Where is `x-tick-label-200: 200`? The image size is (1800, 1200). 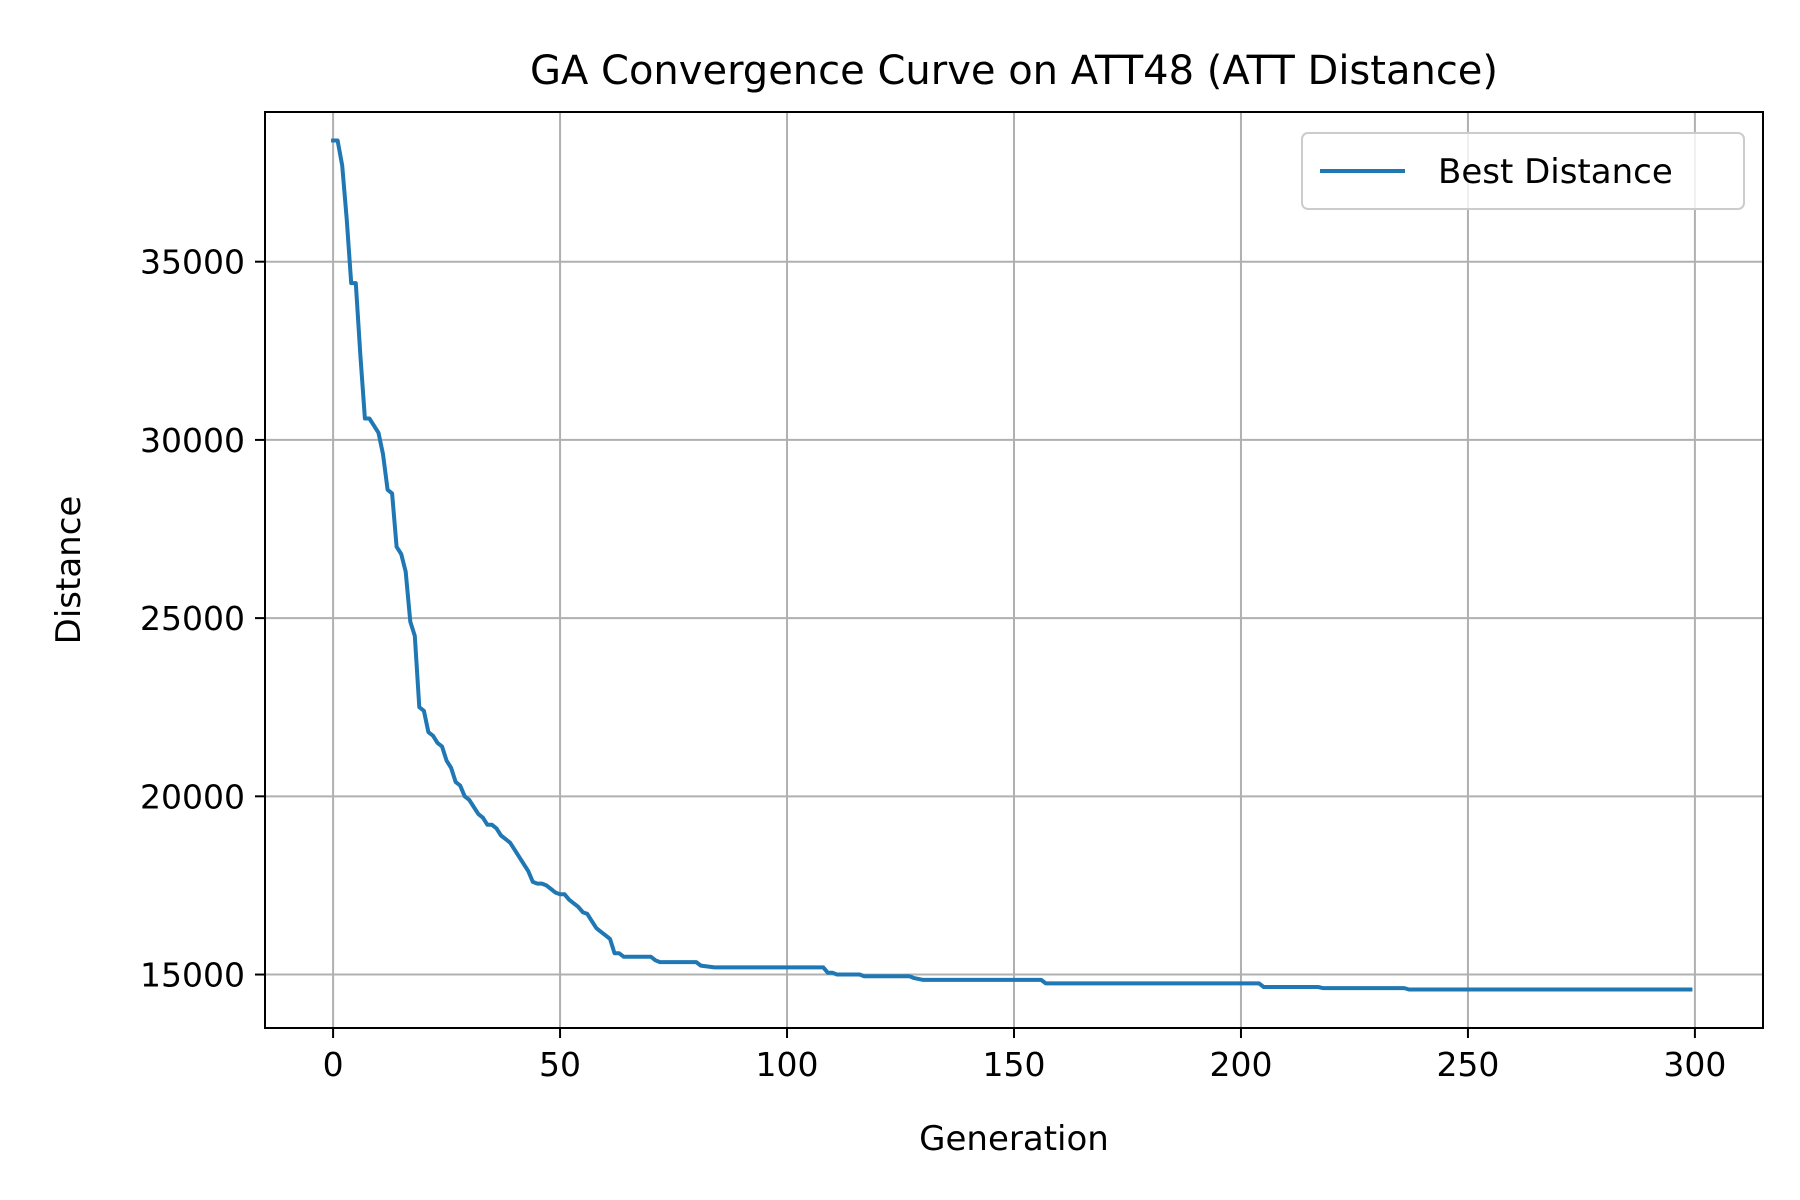 x-tick-label-200: 200 is located at coordinates (1240, 1064).